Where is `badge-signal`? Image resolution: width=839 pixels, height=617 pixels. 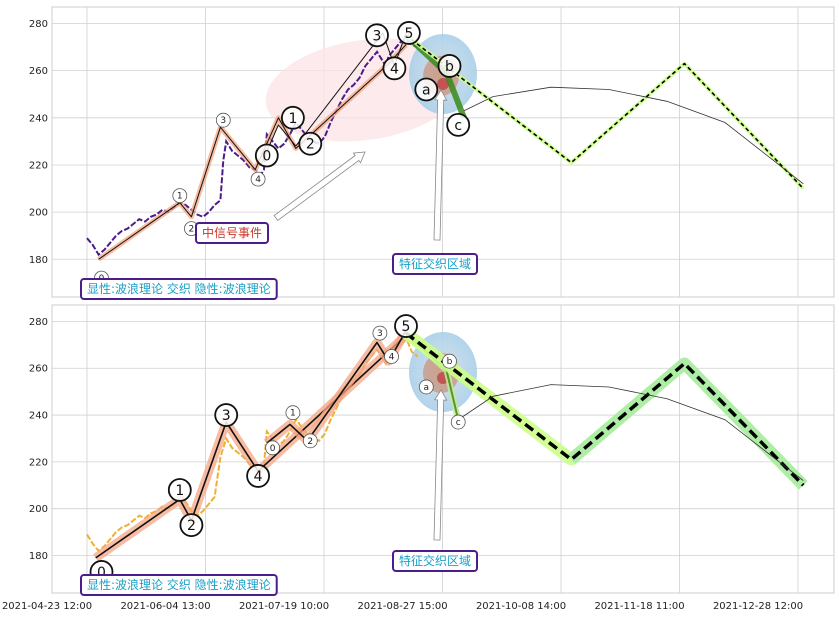 badge-signal is located at coordinates (232, 233).